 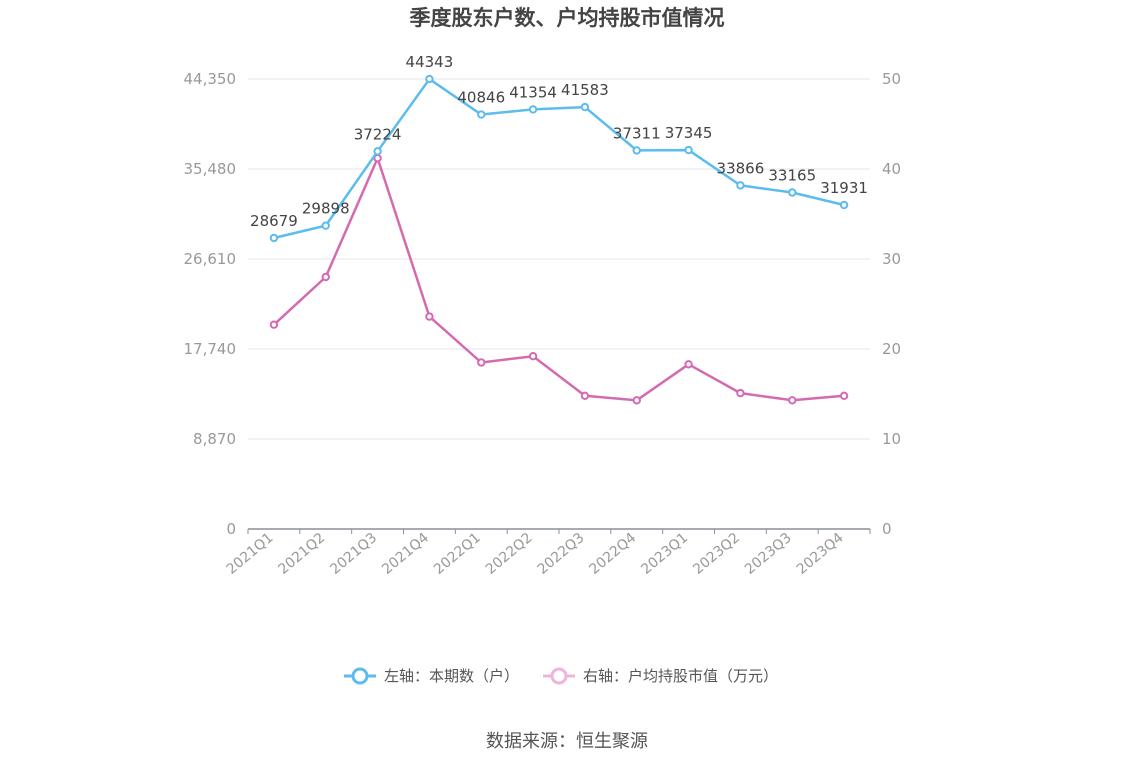 What do you see at coordinates (405, 554) in the screenshot?
I see `x-tick-label: 2021Q4` at bounding box center [405, 554].